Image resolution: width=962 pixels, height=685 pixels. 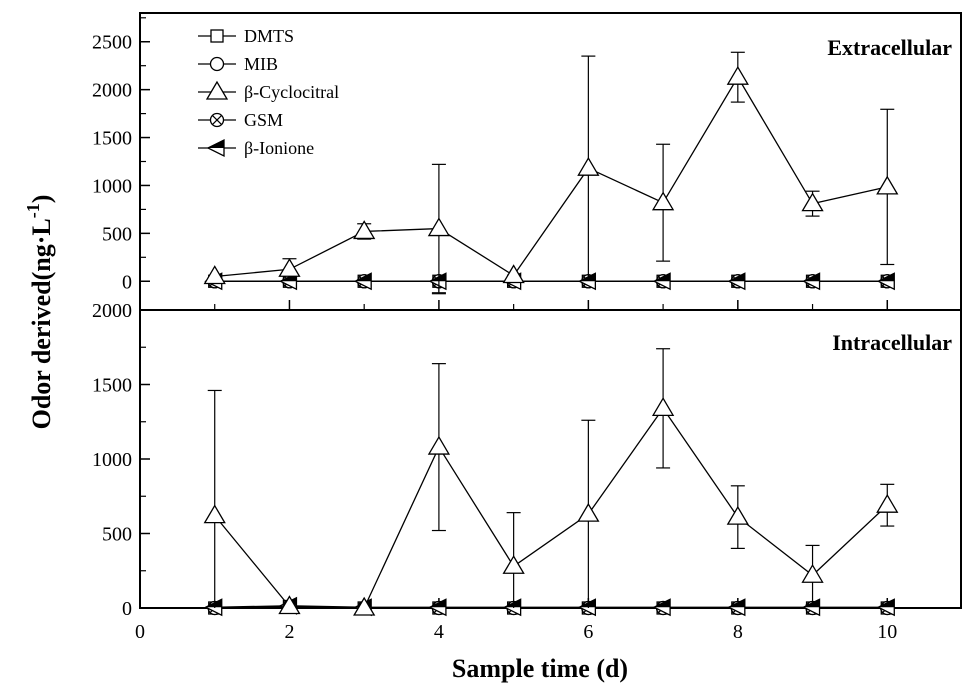 I want to click on x-tick-label: 8, so click(x=738, y=632).